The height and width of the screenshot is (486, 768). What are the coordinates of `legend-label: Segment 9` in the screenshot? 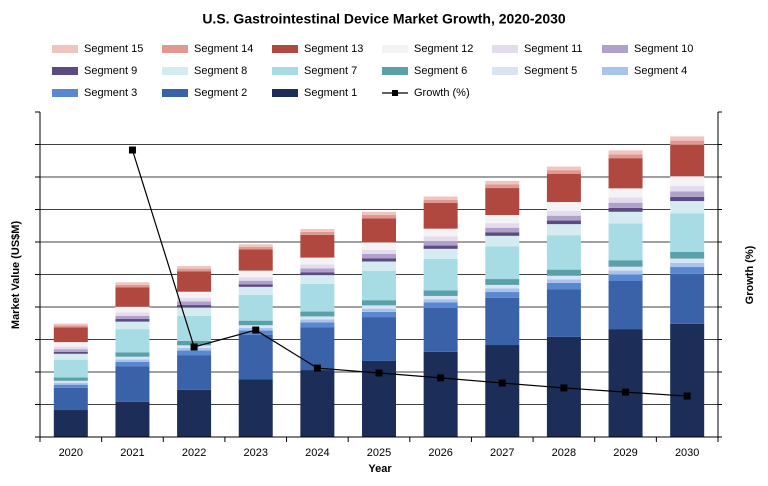 It's located at (110, 71).